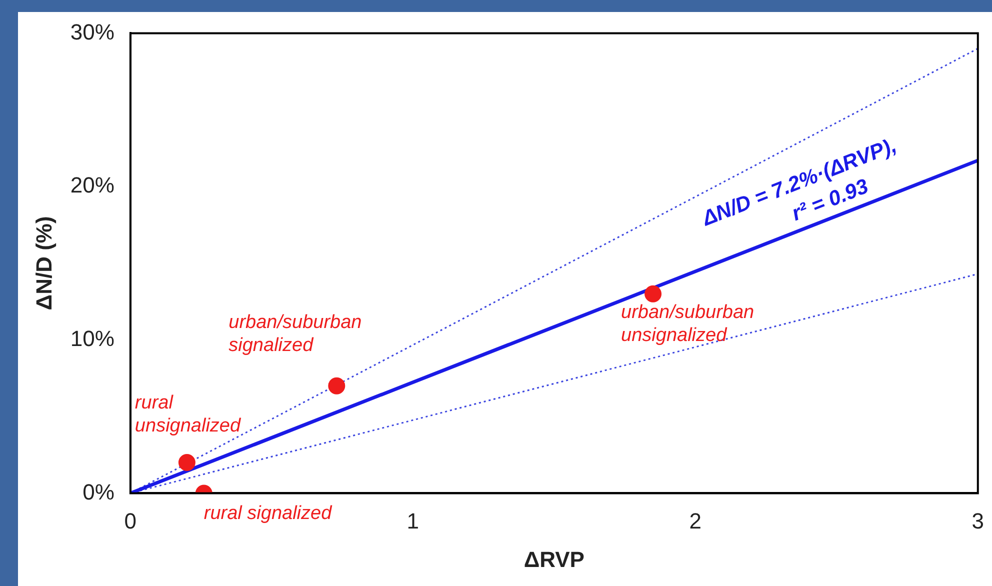 Image resolution: width=992 pixels, height=586 pixels. Describe the element at coordinates (98, 491) in the screenshot. I see `y-tick-label: 0%` at that location.